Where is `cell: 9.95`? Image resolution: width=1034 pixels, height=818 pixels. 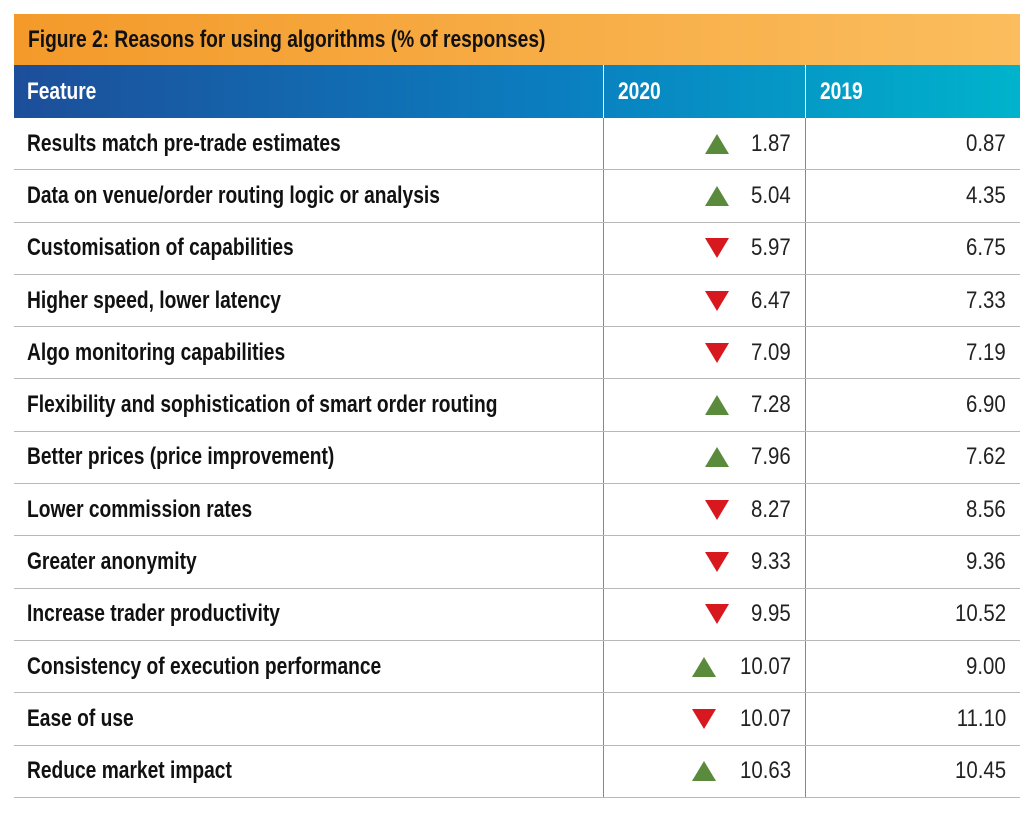
cell: 9.95 is located at coordinates (705, 614).